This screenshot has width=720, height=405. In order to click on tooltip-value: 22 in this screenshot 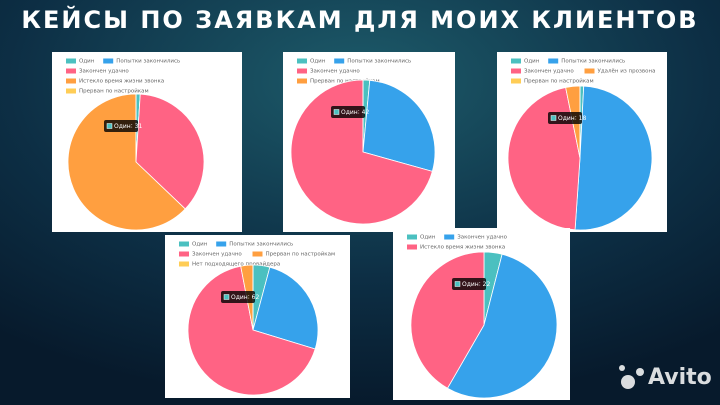, I will do `click(487, 284)`.